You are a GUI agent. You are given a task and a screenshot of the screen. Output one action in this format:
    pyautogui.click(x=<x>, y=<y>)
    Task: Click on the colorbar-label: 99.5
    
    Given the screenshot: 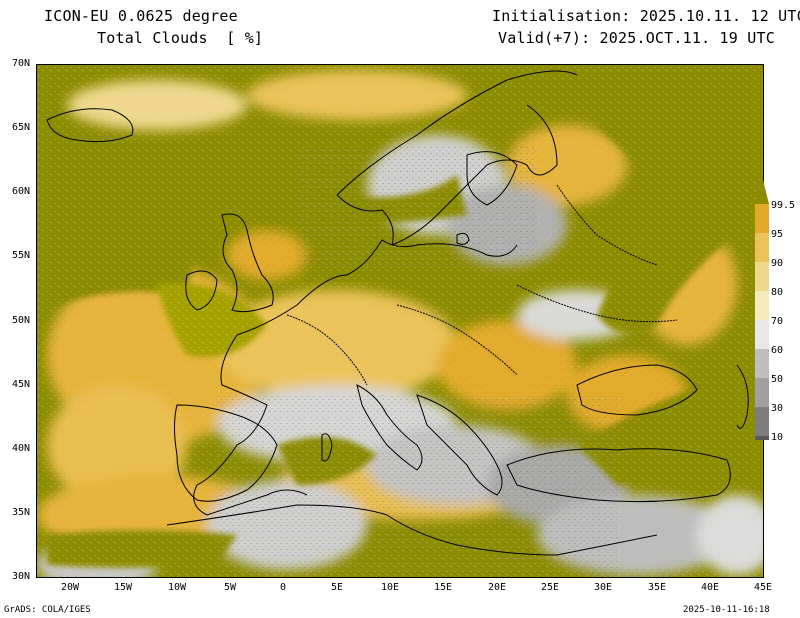 What is the action you would take?
    pyautogui.click(x=783, y=205)
    